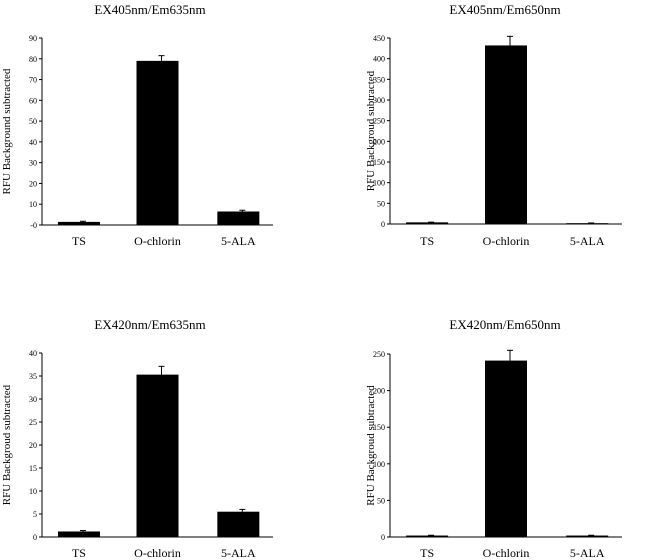 This screenshot has height=560, width=650. What do you see at coordinates (379, 59) in the screenshot?
I see `y-tick-label: 400` at bounding box center [379, 59].